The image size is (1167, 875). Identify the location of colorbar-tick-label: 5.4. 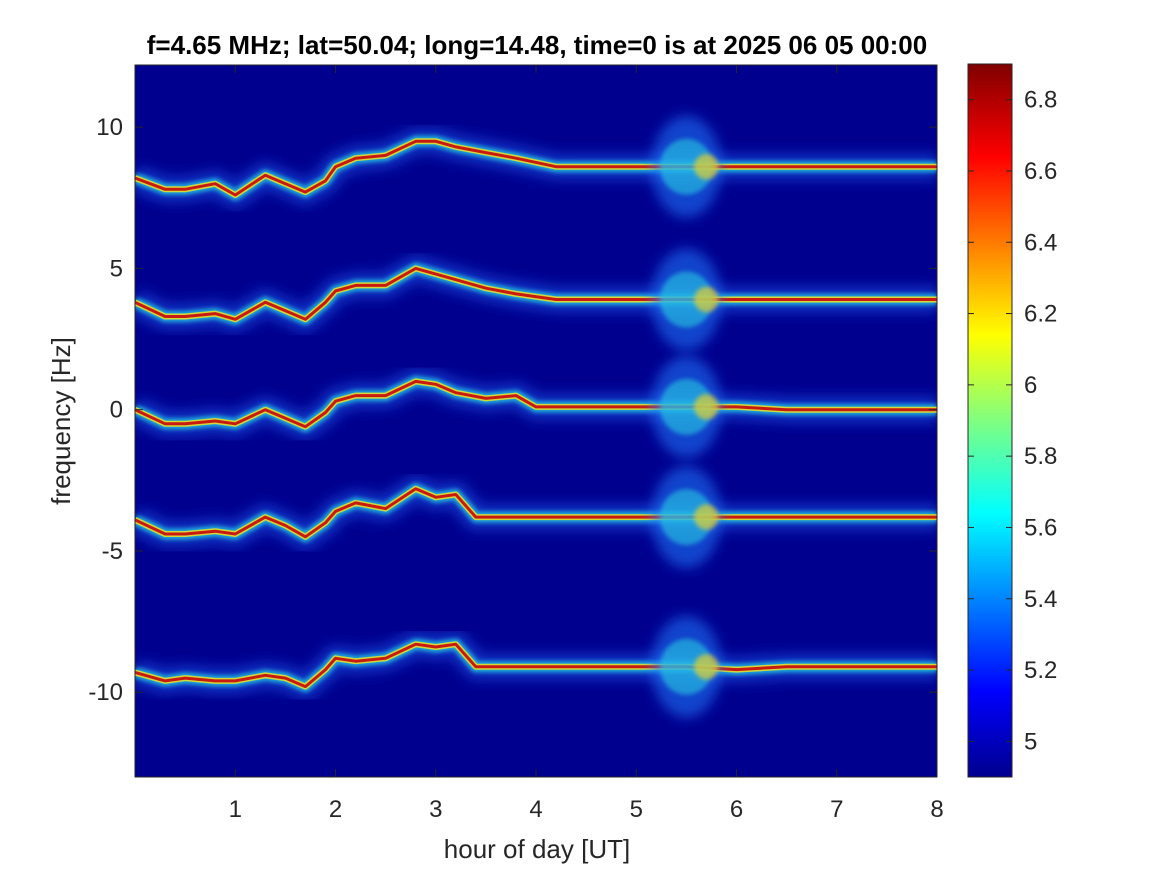
(1040, 599).